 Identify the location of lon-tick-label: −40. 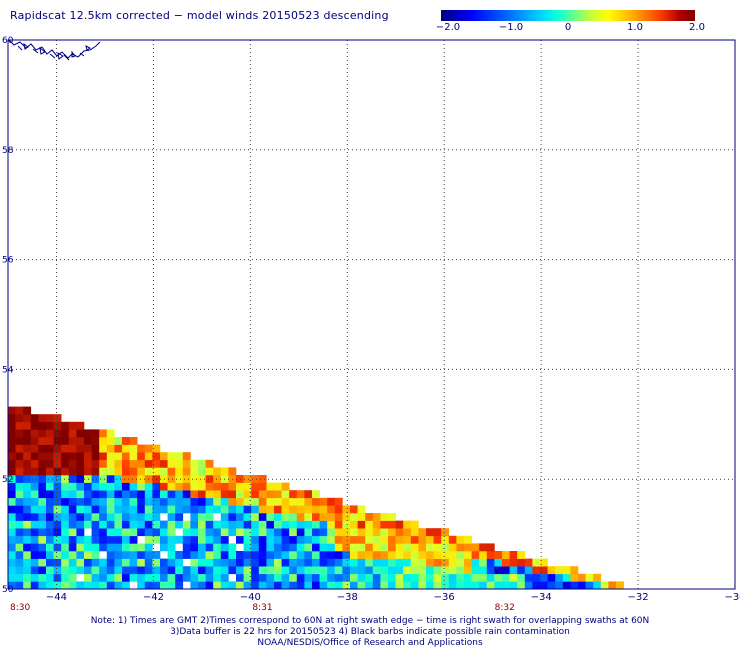
(250, 597).